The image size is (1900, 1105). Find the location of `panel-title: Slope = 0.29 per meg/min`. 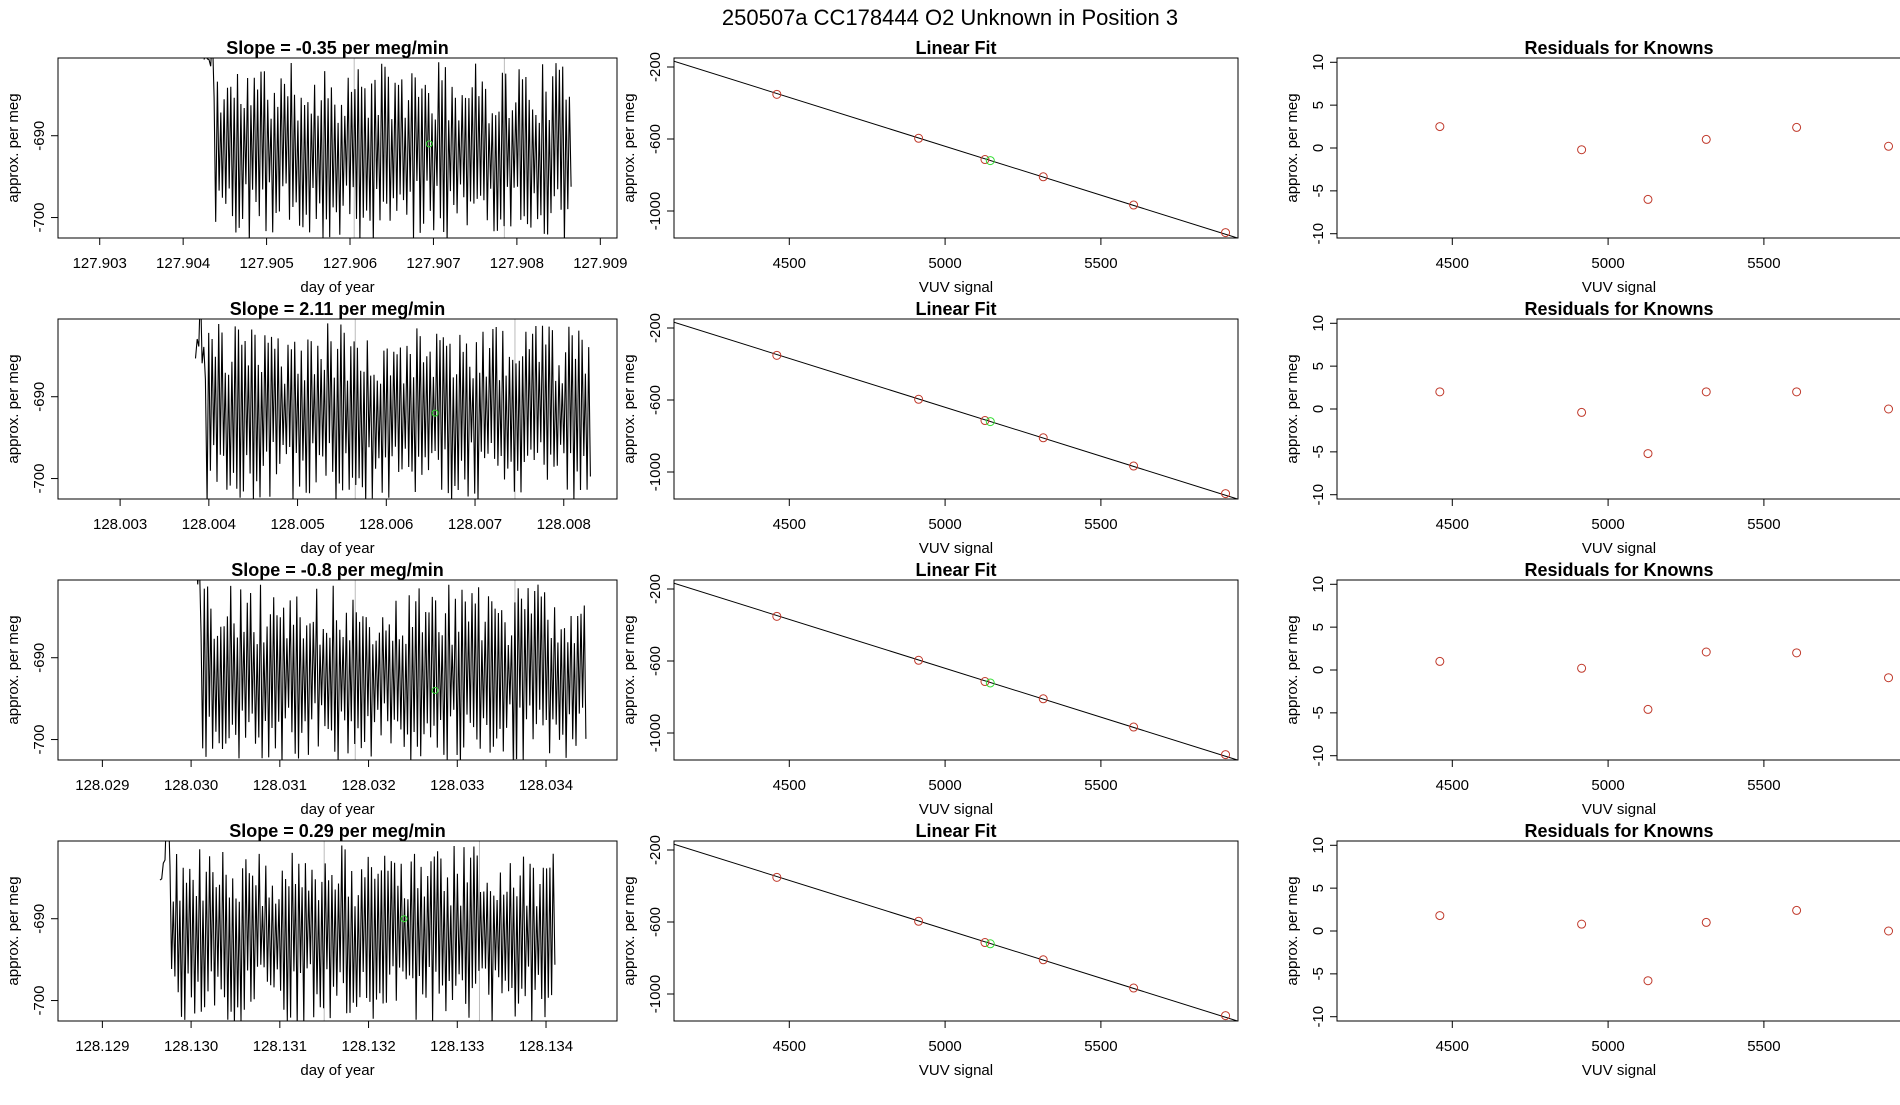

panel-title: Slope = 0.29 per meg/min is located at coordinates (337, 831).